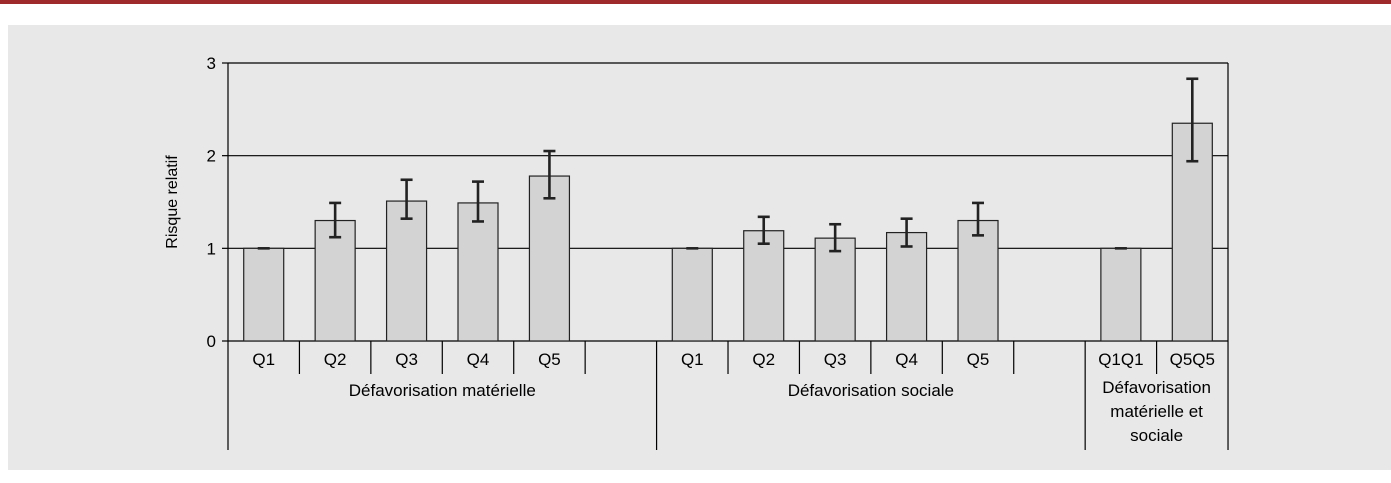 This screenshot has width=1391, height=483. Describe the element at coordinates (1156, 411) in the screenshot. I see `group-label: matérielle et` at that location.